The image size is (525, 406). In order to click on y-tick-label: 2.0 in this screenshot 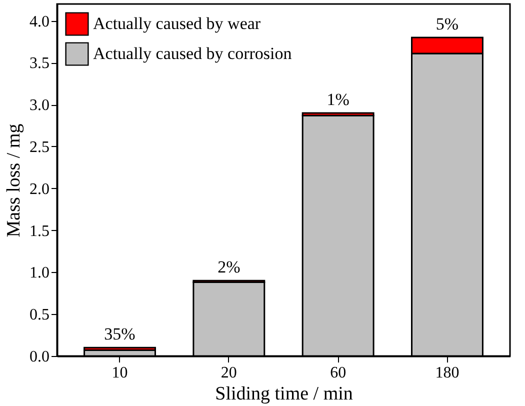, I will do `click(40, 189)`.